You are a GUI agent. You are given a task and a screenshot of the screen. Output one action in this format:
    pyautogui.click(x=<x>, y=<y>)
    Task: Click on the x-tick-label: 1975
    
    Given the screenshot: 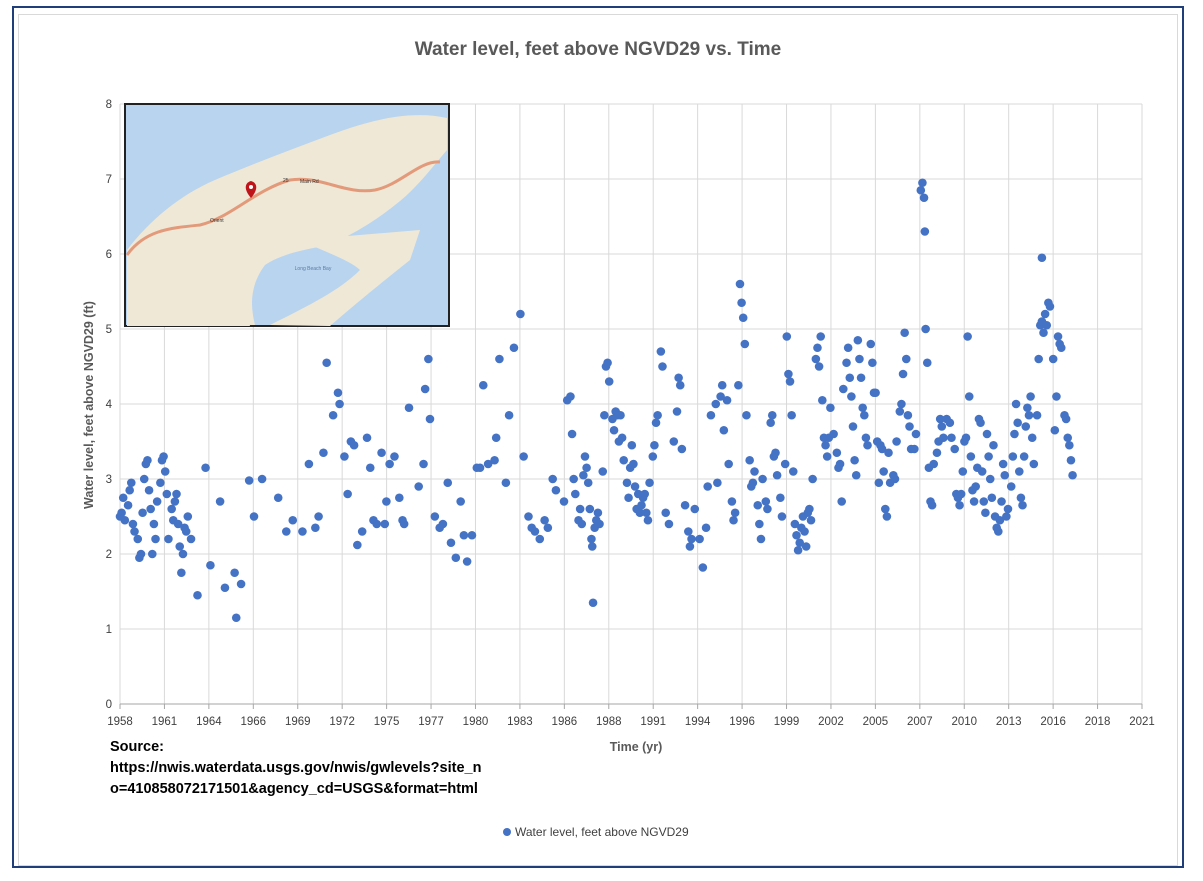 What is the action you would take?
    pyautogui.click(x=387, y=722)
    